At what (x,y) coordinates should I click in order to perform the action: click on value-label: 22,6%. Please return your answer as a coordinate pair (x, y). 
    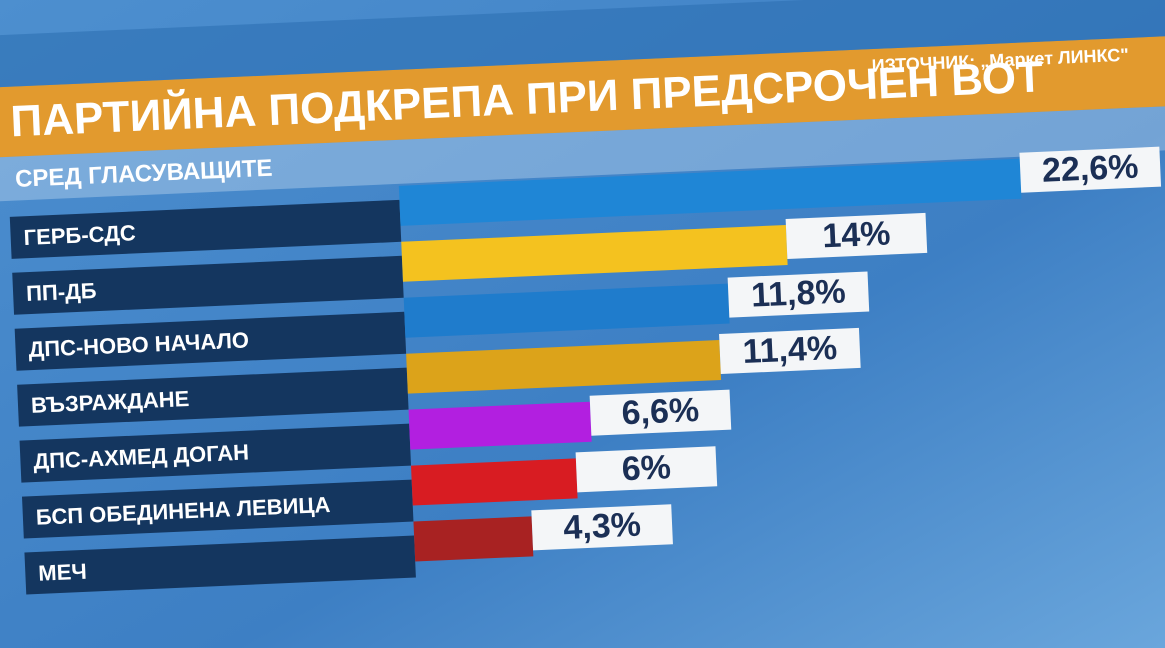
    Looking at the image, I should click on (1090, 169).